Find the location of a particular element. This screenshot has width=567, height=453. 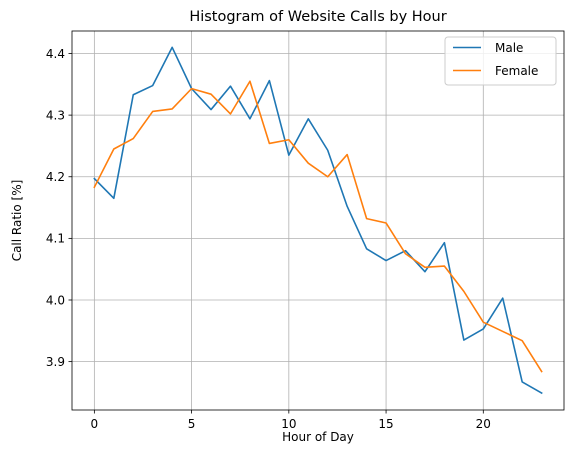

legend-label-male: Male is located at coordinates (509, 48).